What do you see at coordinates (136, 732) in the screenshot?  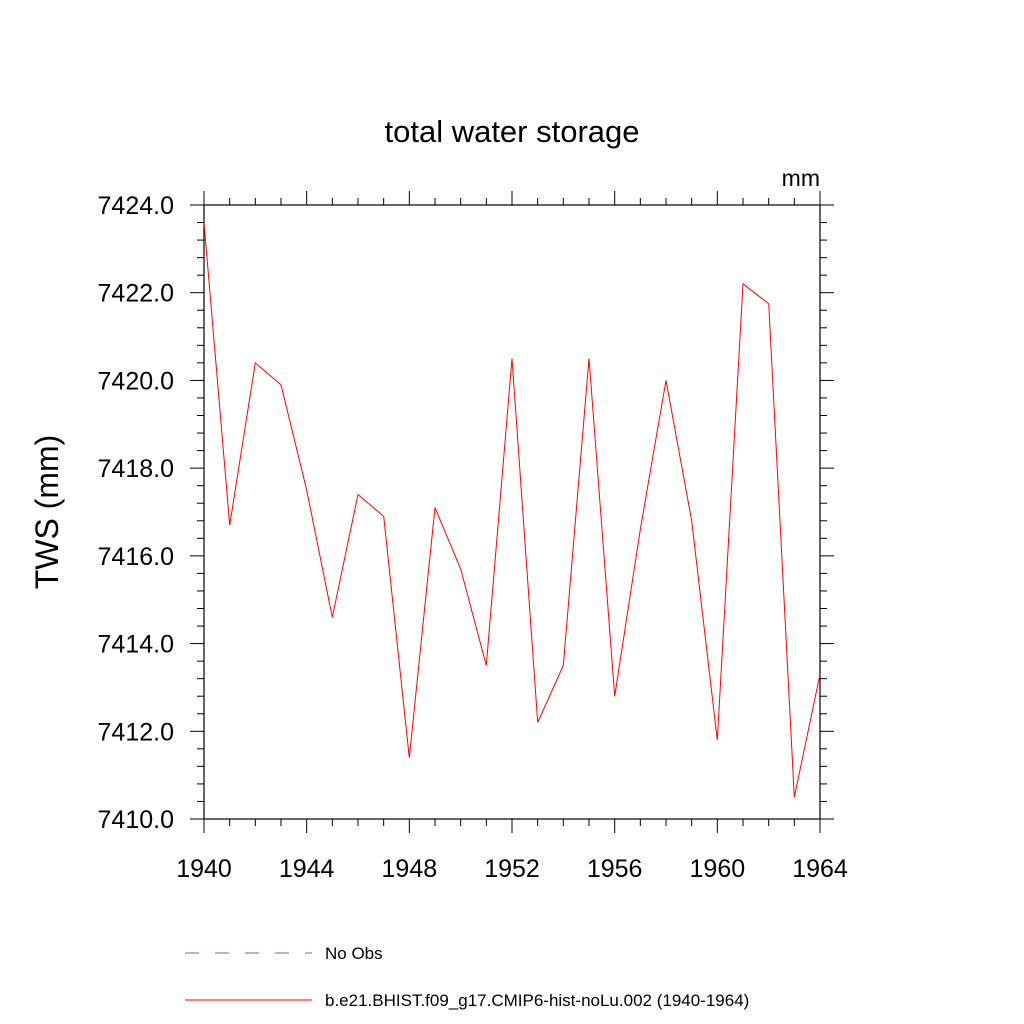 I see `y-tick-label: 7412.0` at bounding box center [136, 732].